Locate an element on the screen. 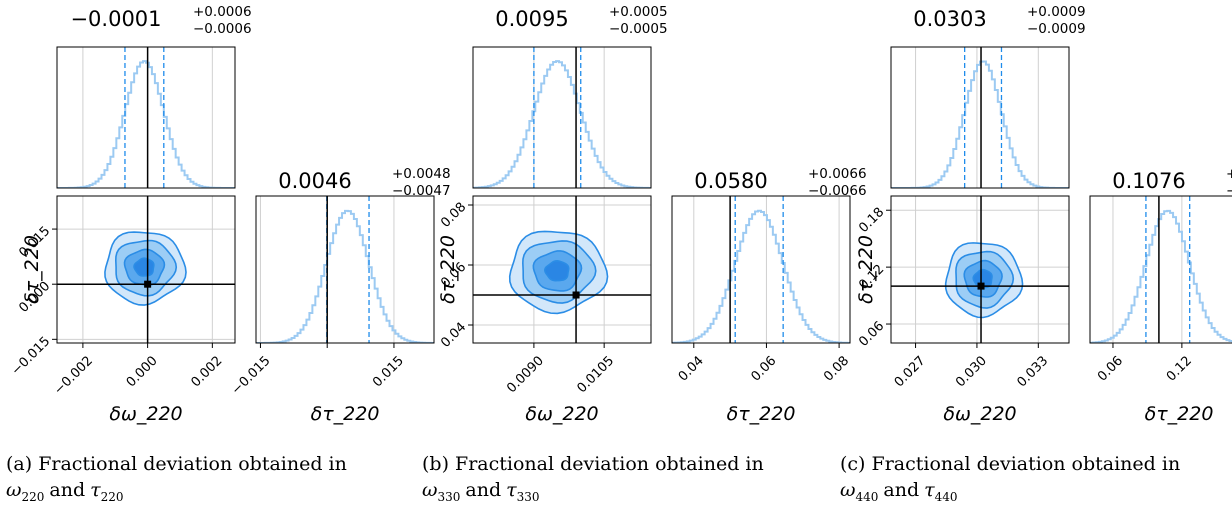  x-tick-label-omega: 0.033 is located at coordinates (1032, 371).